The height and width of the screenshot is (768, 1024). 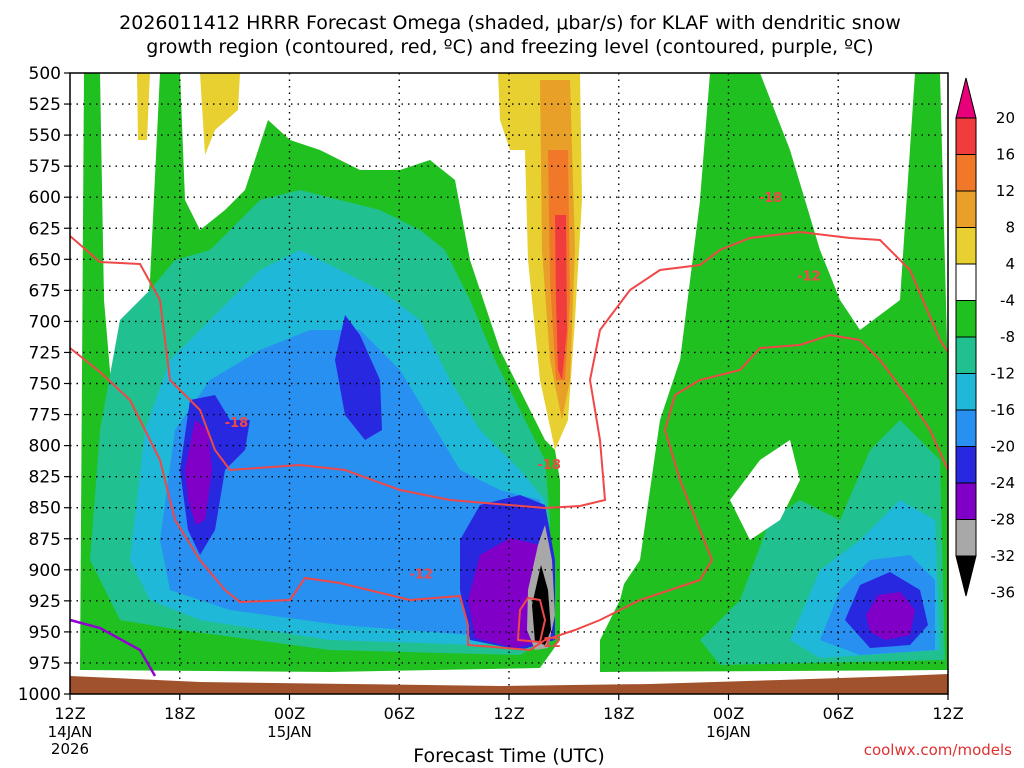 I want to click on colorbar-label: -4, so click(x=1007, y=301).